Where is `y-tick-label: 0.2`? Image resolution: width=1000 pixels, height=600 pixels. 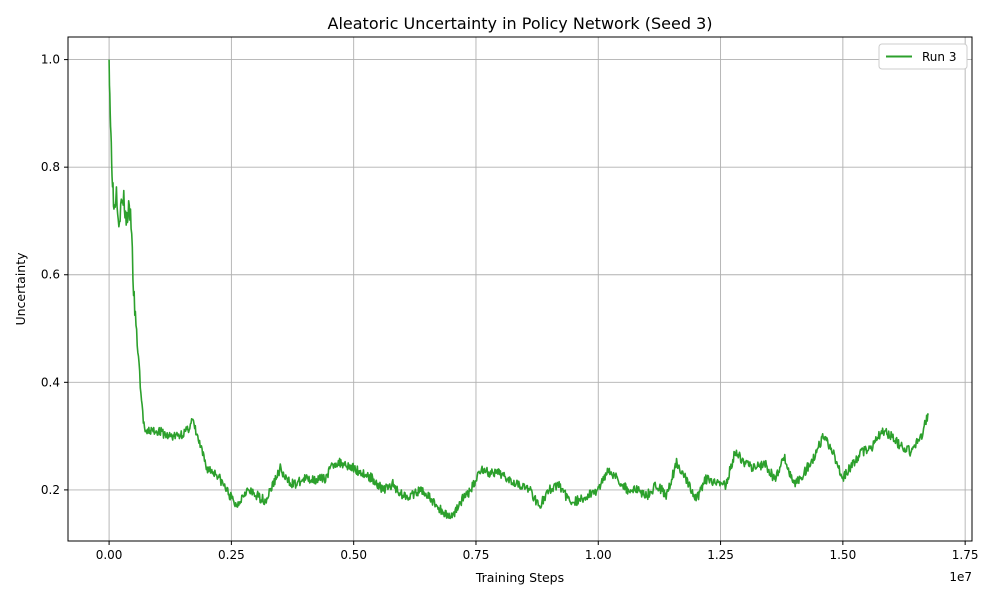 y-tick-label: 0.2 is located at coordinates (50, 490).